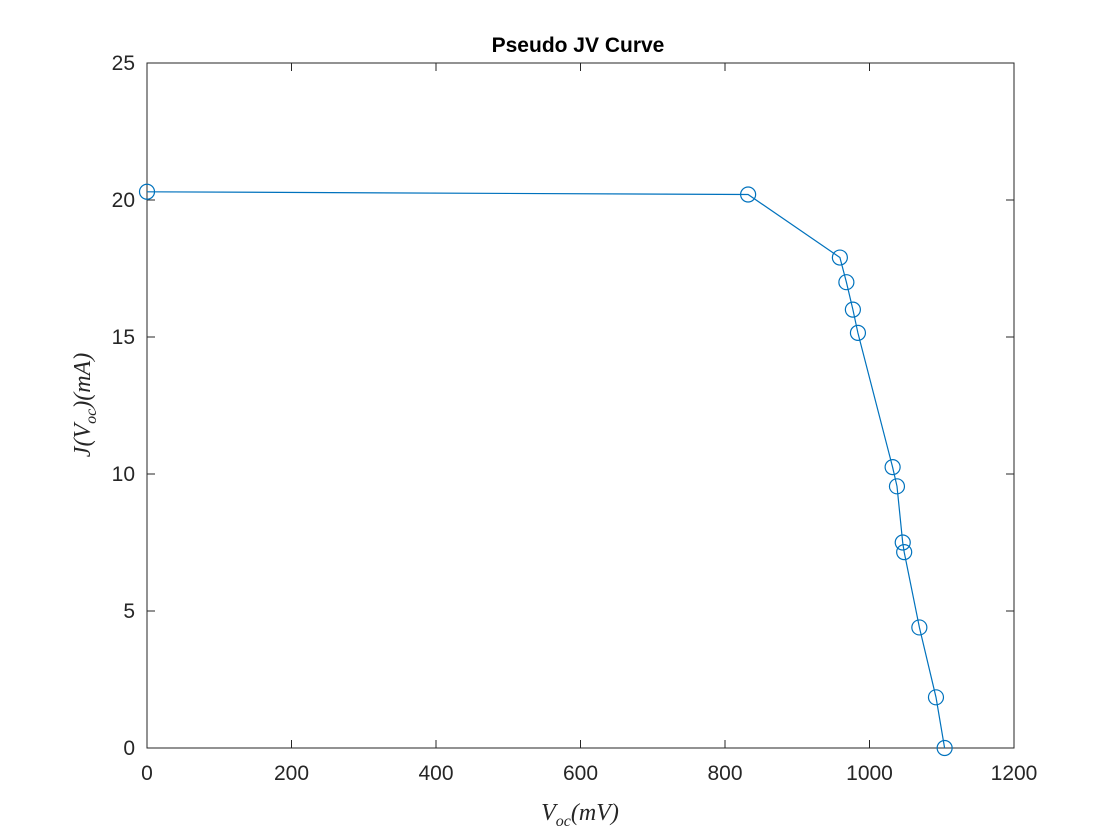  I want to click on y-axis-label: J(Voc)(mA), so click(85, 405).